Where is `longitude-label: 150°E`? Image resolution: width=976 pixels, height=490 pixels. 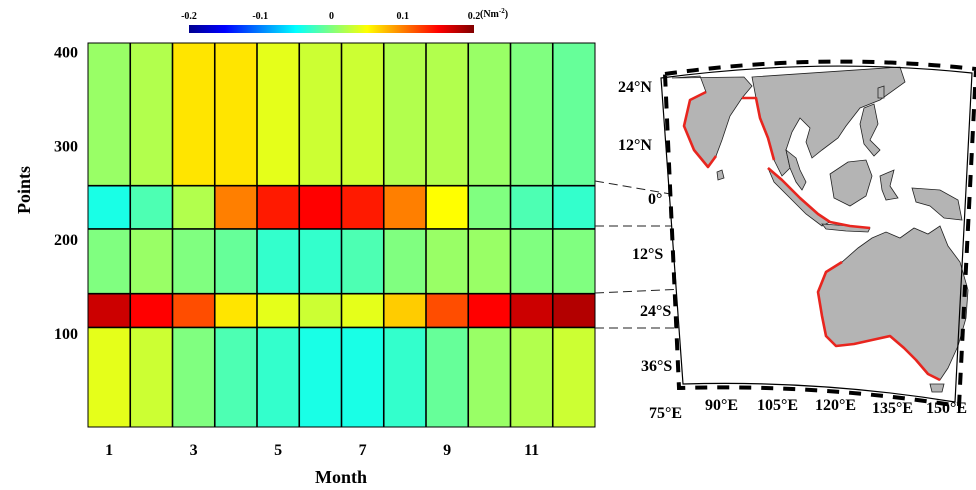
longitude-label: 150°E is located at coordinates (946, 408).